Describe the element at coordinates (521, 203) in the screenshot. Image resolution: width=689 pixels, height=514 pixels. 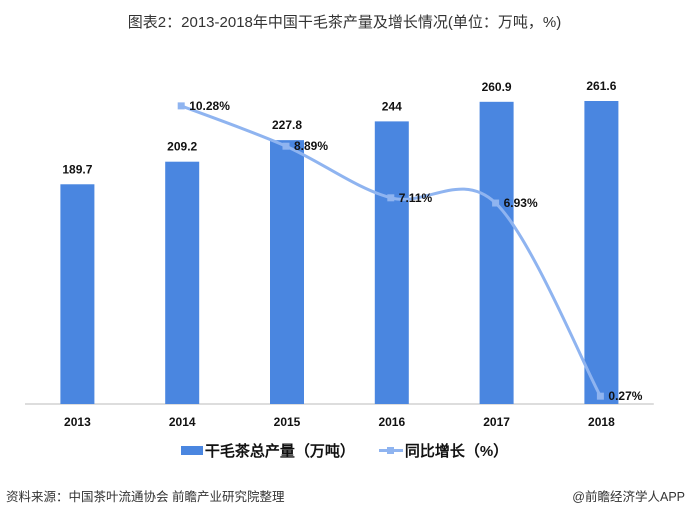
I see `growth-data-label: 6.93%` at that location.